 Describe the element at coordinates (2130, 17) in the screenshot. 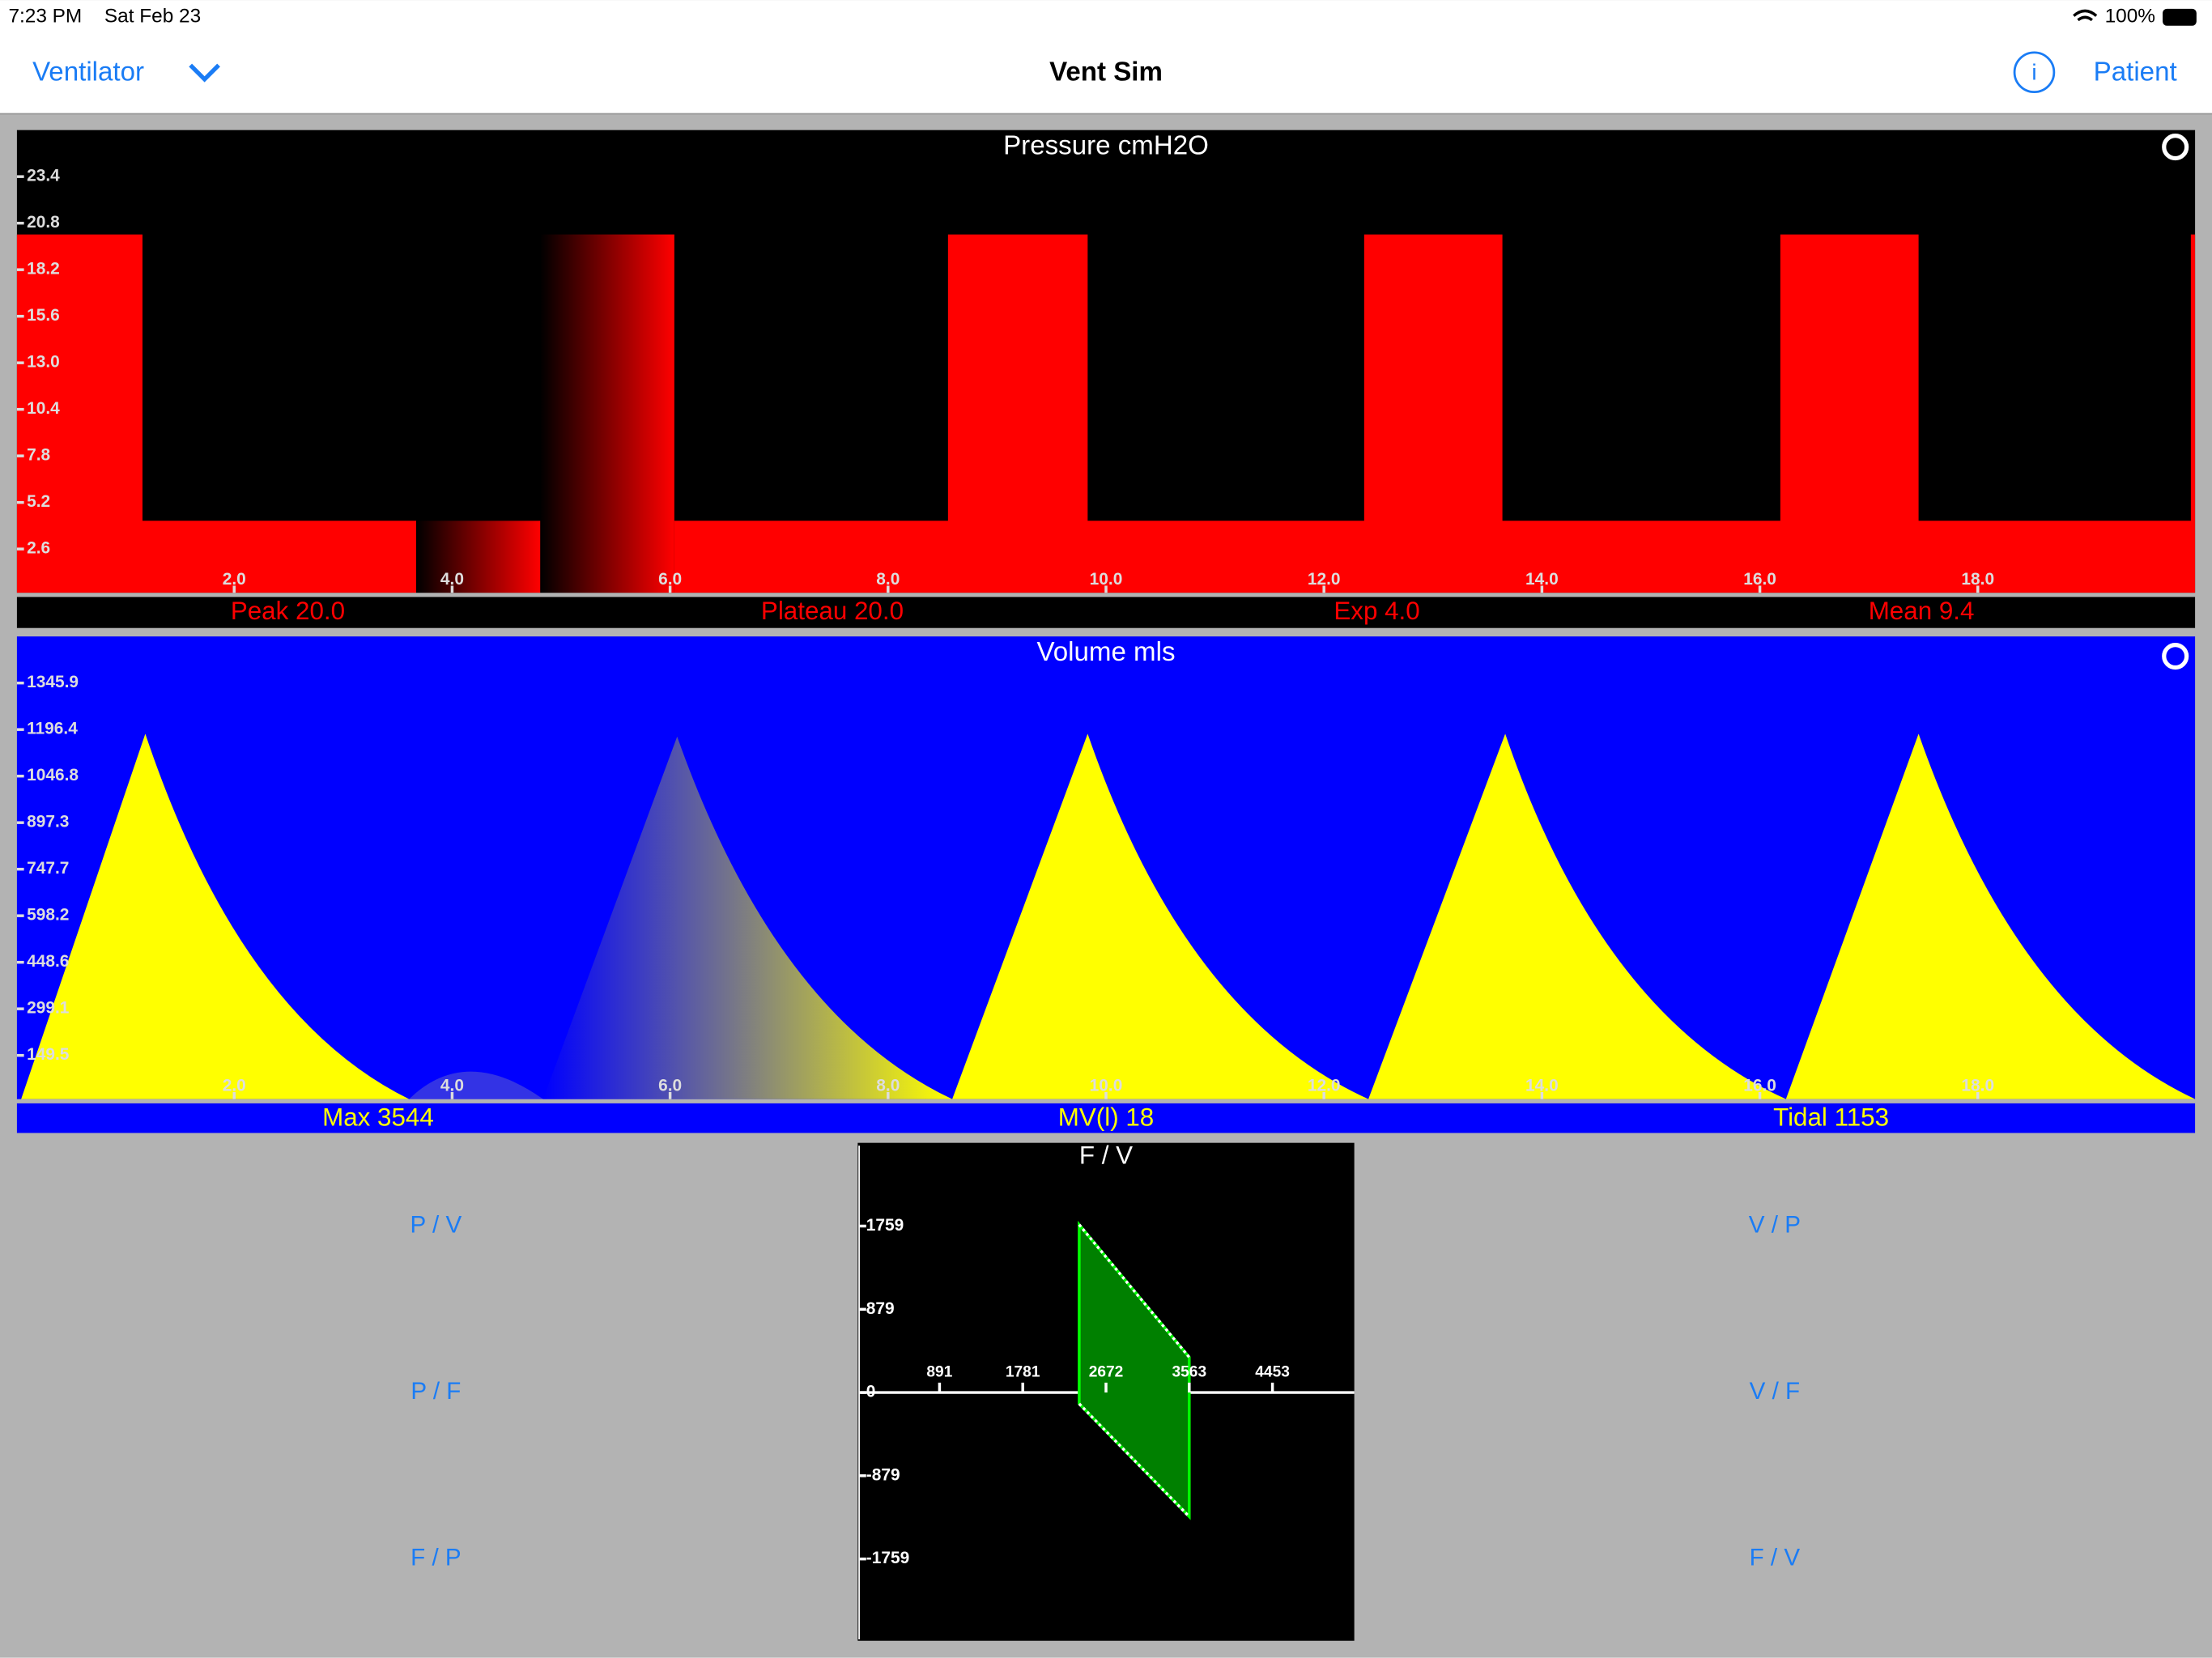

I see `status-battery: 100%` at that location.